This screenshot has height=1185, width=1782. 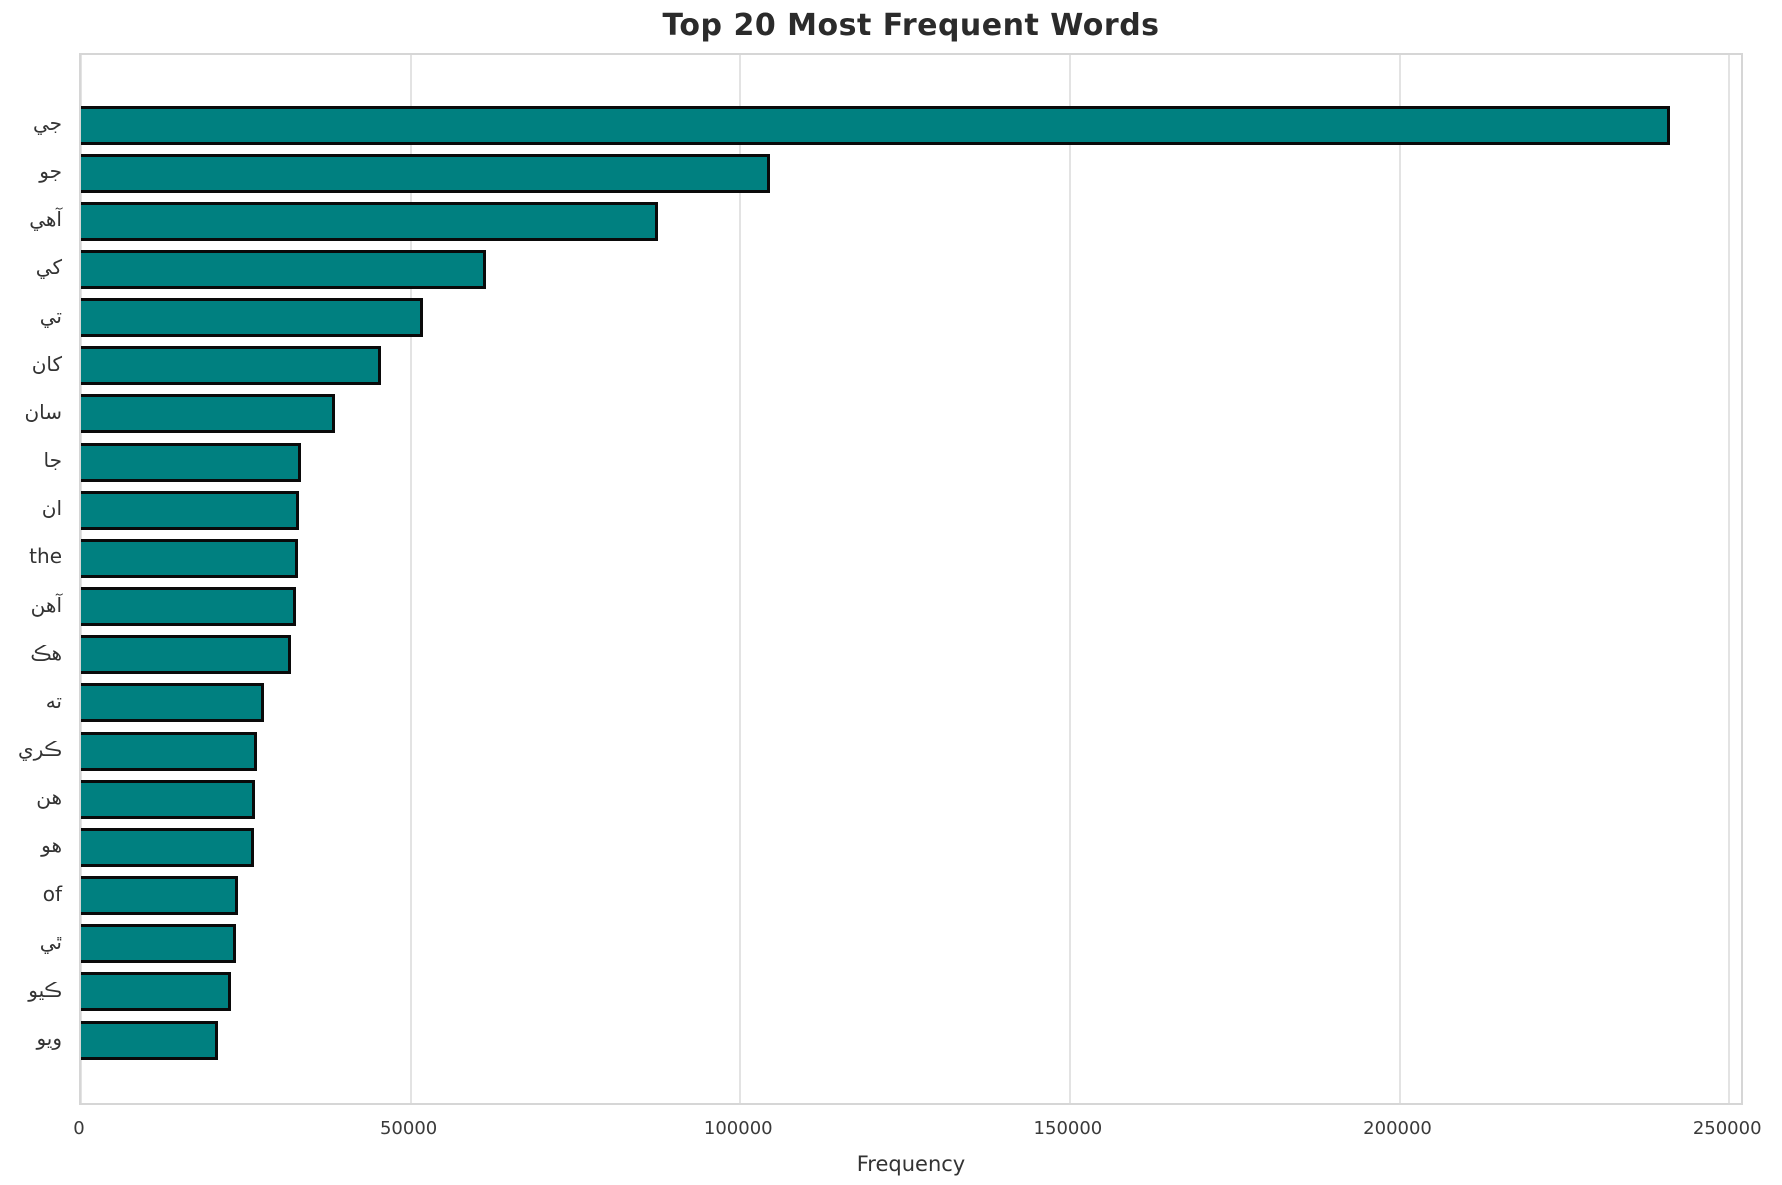 I want to click on x-axis-tick-label: 150000, so click(x=1068, y=1128).